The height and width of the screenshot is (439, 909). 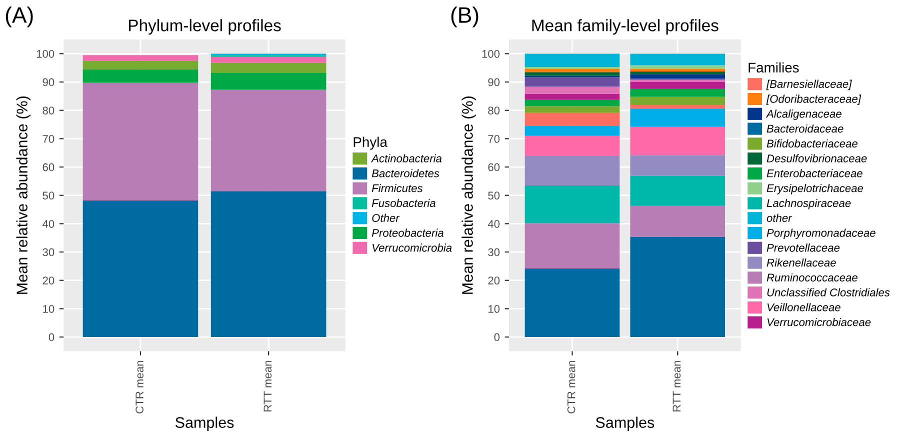 I want to click on text: (A), so click(x=19, y=17).